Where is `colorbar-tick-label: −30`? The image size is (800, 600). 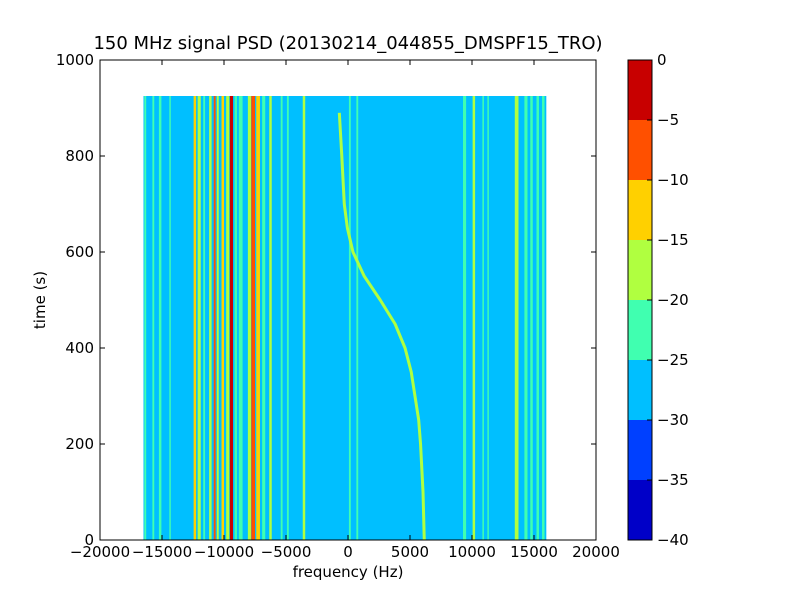 colorbar-tick-label: −30 is located at coordinates (673, 420).